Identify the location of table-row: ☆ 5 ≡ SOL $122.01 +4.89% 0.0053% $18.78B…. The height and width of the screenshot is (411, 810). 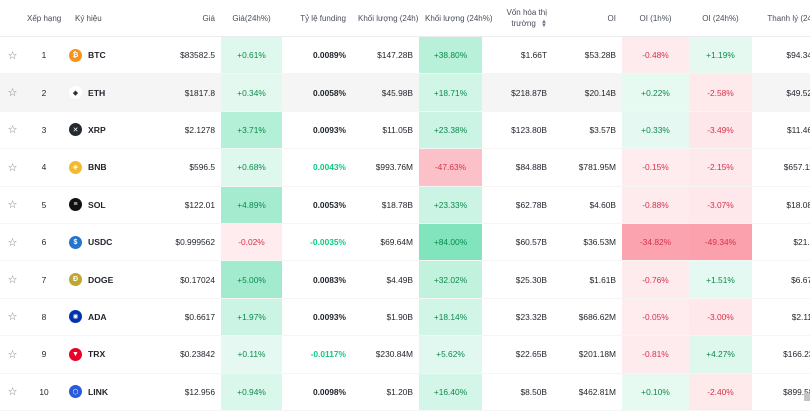
(405, 204).